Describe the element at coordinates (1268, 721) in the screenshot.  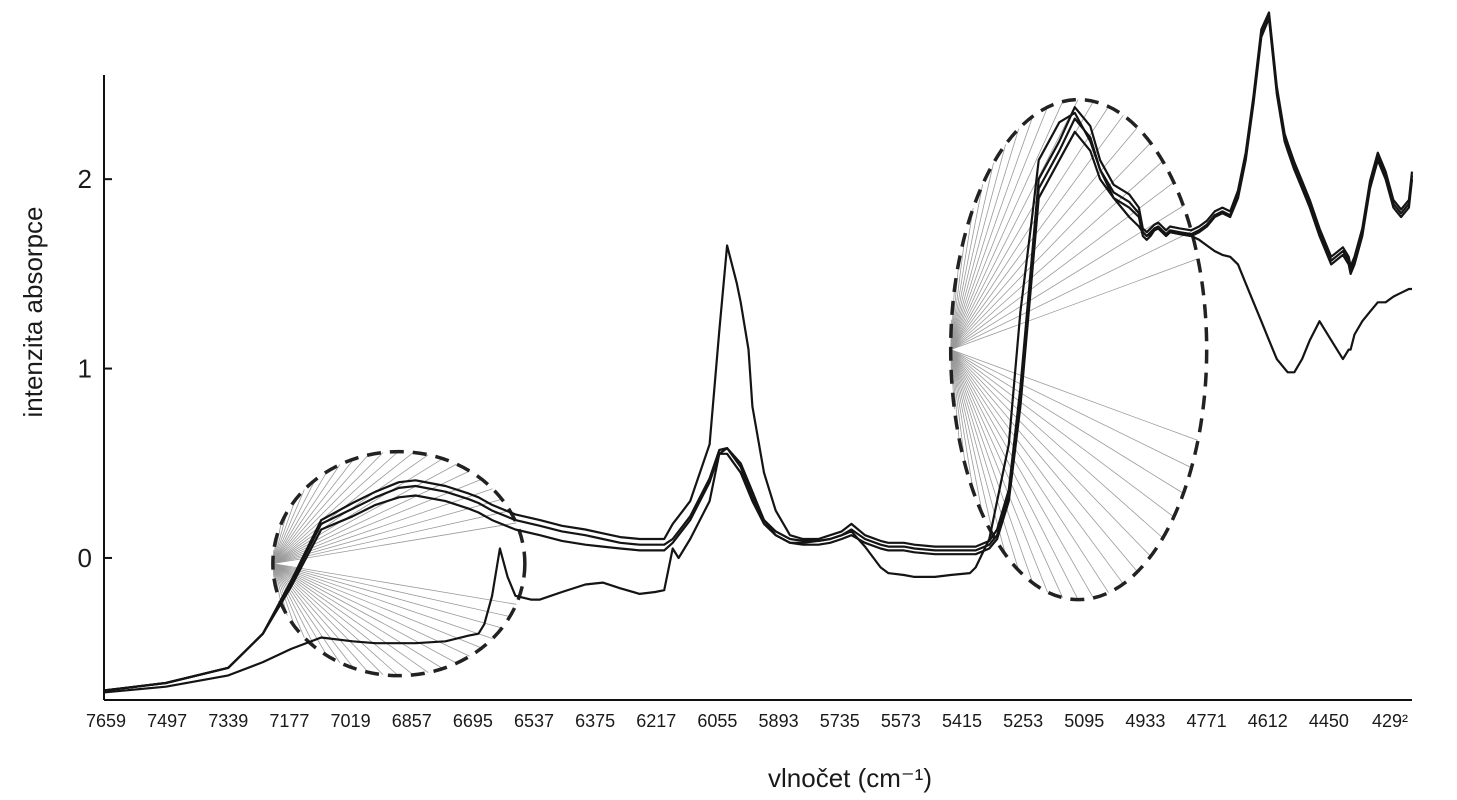
I see `x-tick-label: 4612` at that location.